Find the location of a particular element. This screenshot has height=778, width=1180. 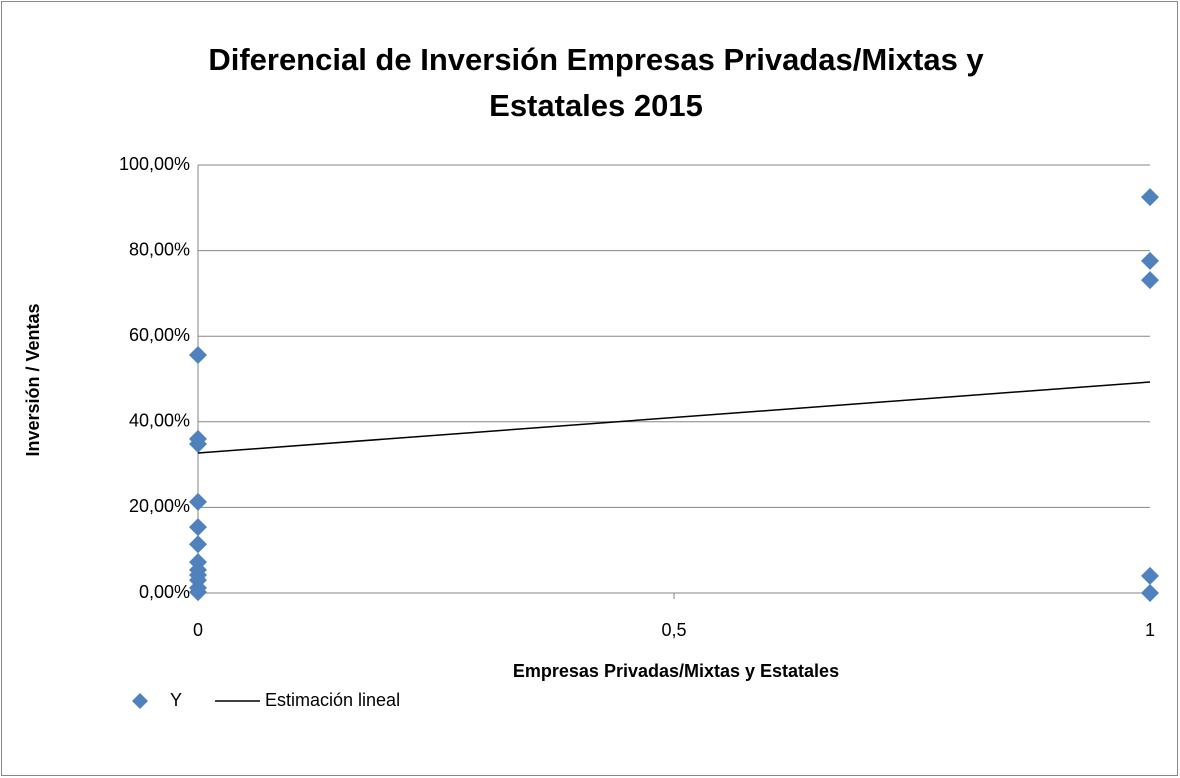

x-tick-label: 0,5 is located at coordinates (673, 630).